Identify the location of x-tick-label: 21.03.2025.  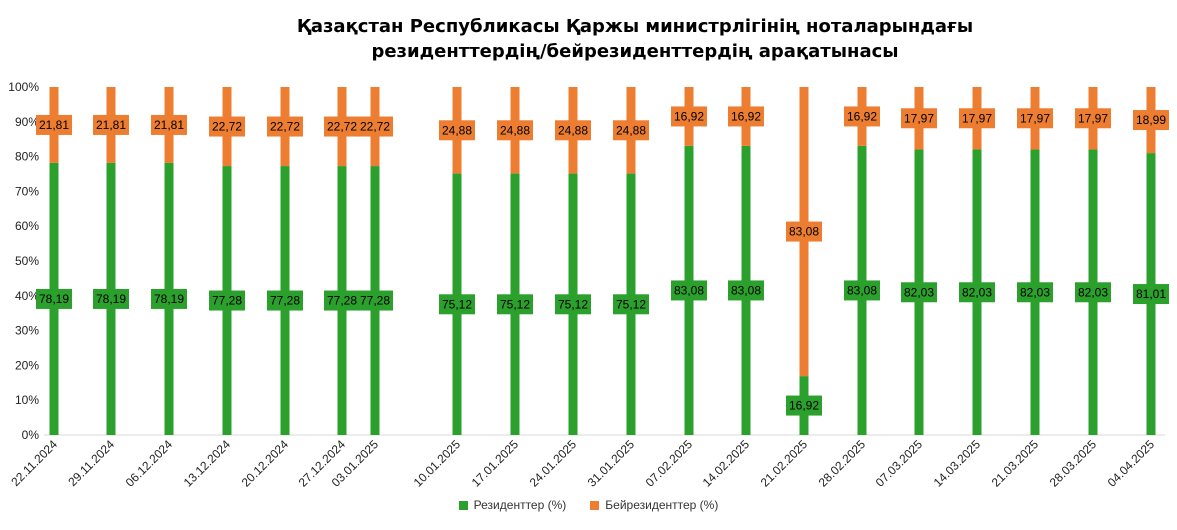
(1015, 463).